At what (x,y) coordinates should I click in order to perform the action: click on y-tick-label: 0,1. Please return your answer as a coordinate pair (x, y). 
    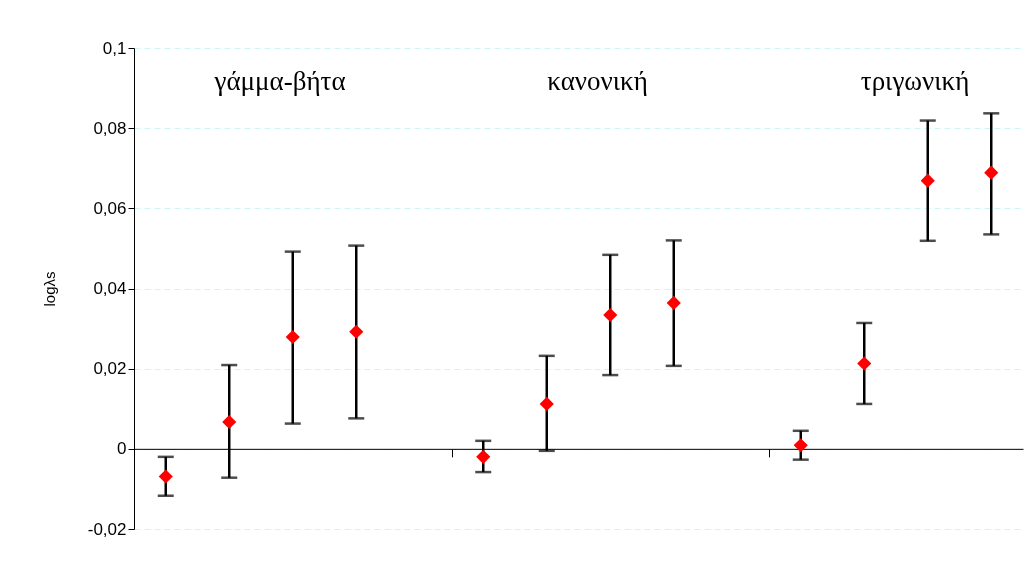
    Looking at the image, I should click on (114, 48).